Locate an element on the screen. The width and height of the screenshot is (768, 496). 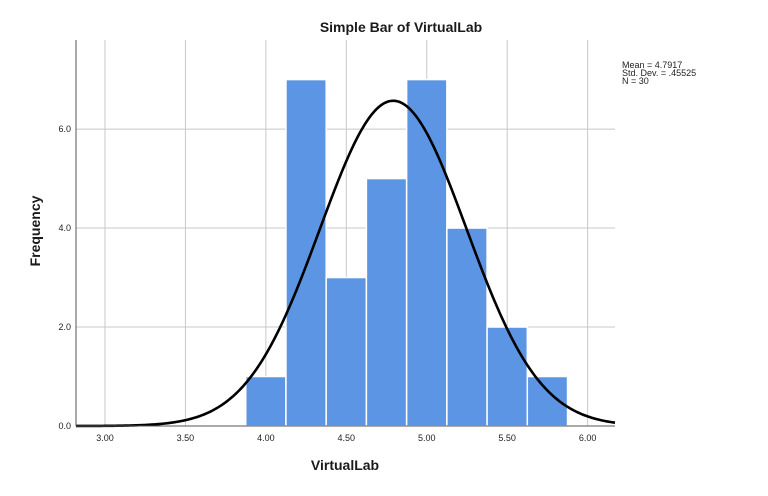
x-tick-label: 6.00 is located at coordinates (588, 438).